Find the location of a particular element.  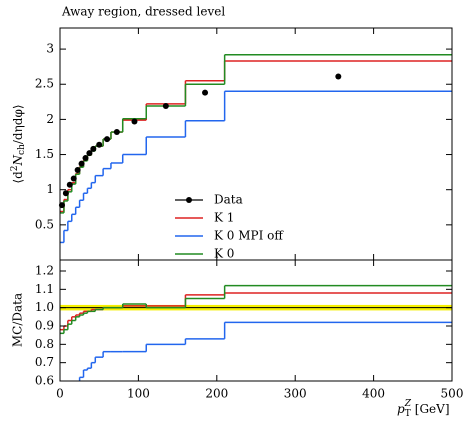

x-tick-label: 400 is located at coordinates (373, 394).